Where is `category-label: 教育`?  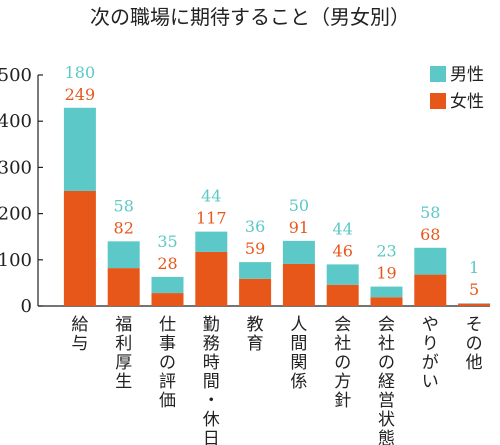 category-label: 教育 is located at coordinates (255, 334).